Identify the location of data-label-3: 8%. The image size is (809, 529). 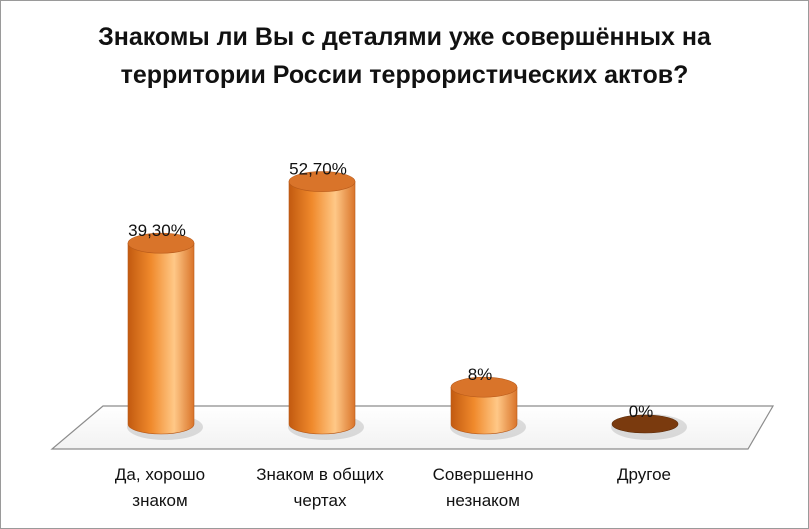
(480, 374).